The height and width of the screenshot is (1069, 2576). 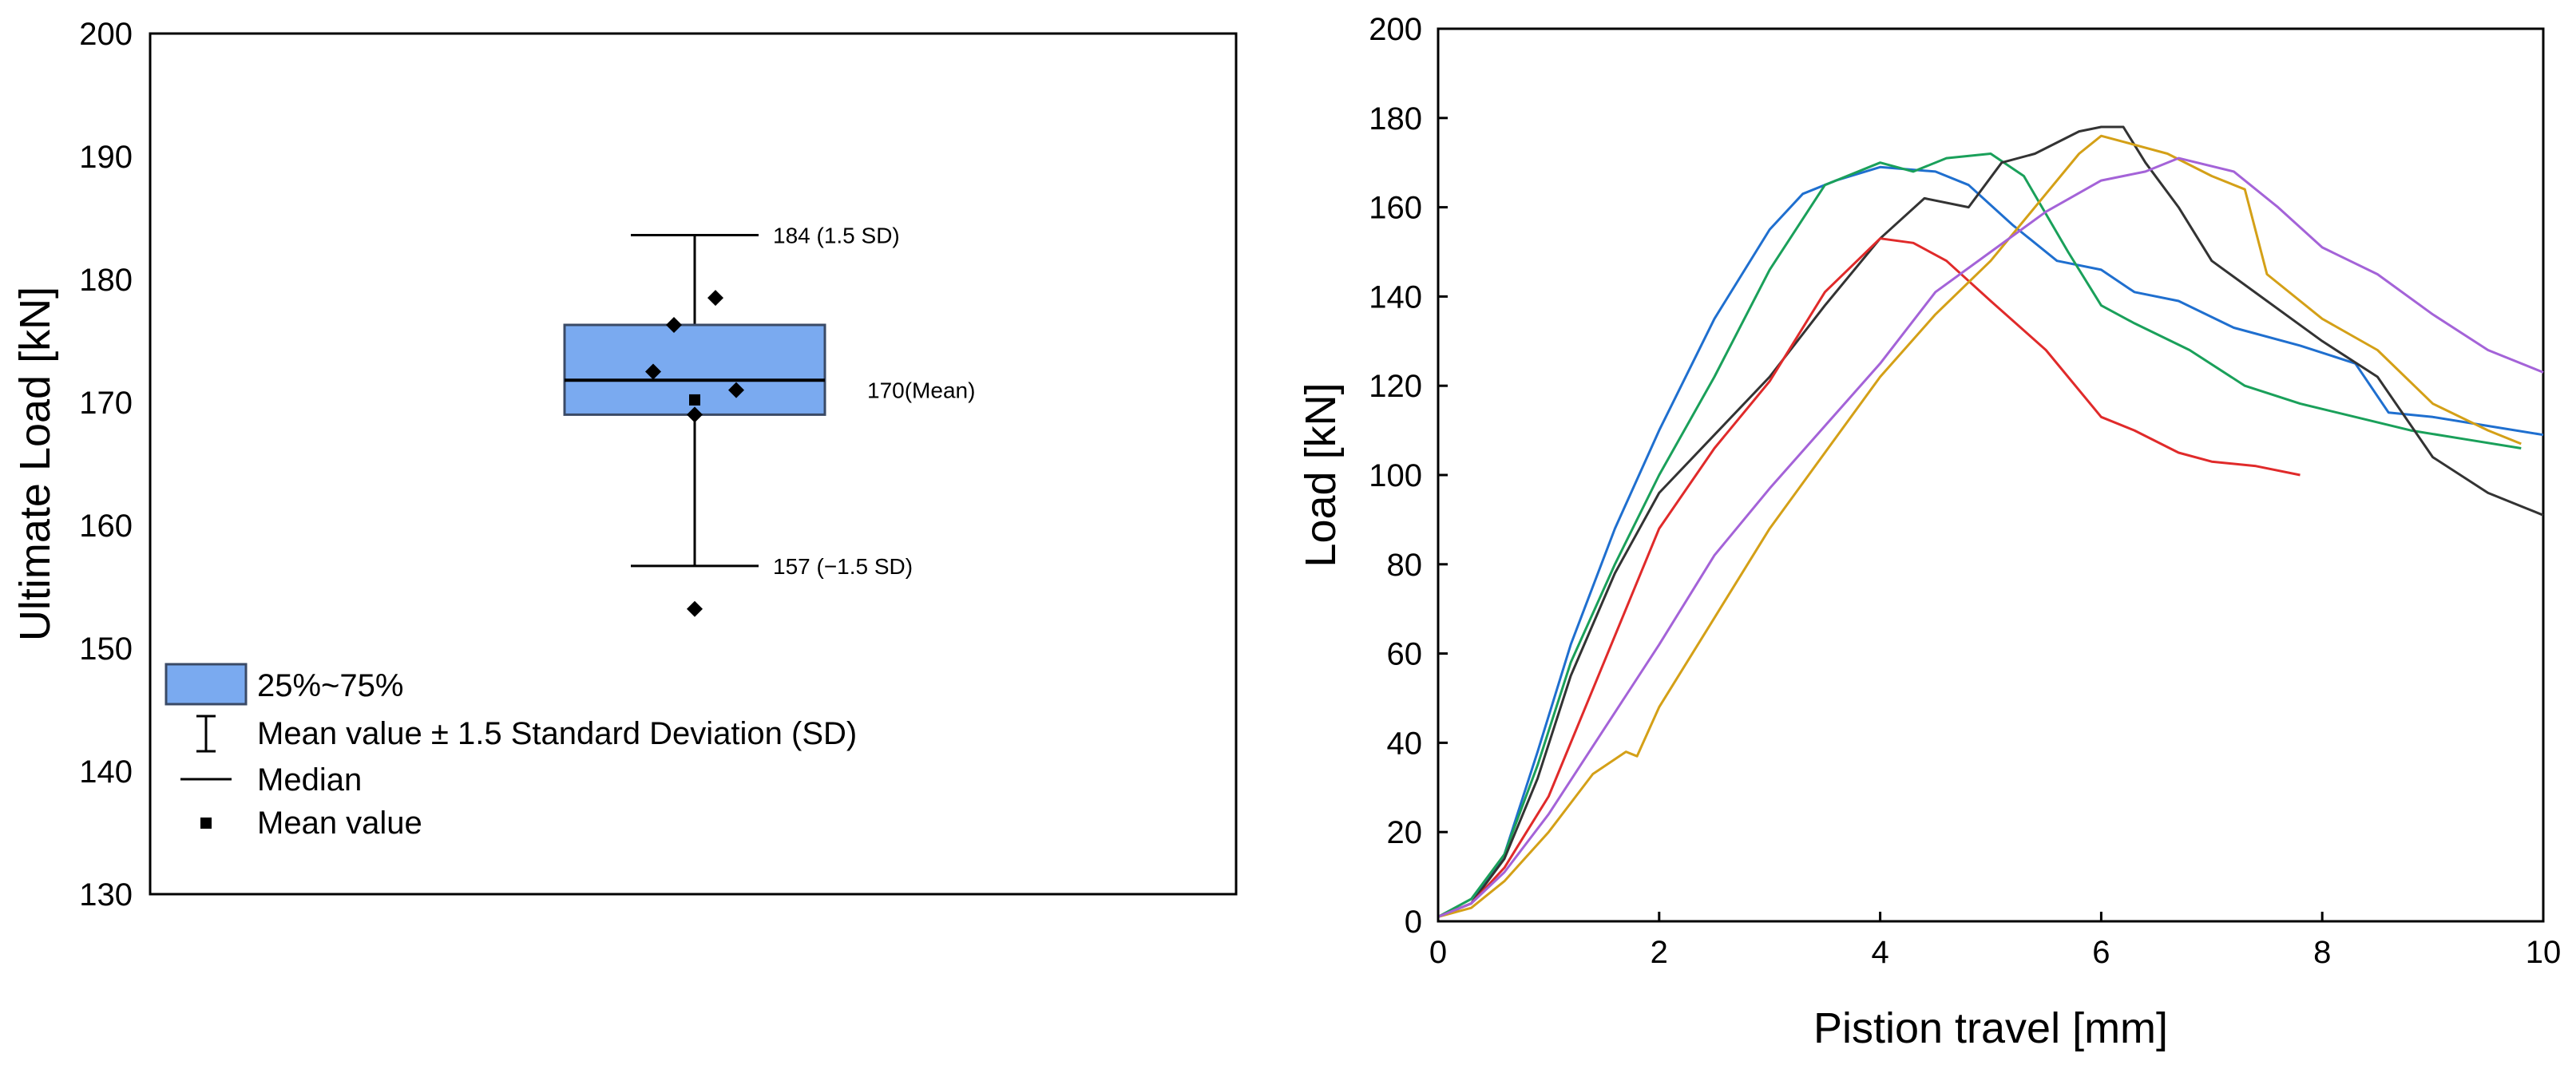 What do you see at coordinates (921, 390) in the screenshot?
I see `mean-annotation: 170(Mean)` at bounding box center [921, 390].